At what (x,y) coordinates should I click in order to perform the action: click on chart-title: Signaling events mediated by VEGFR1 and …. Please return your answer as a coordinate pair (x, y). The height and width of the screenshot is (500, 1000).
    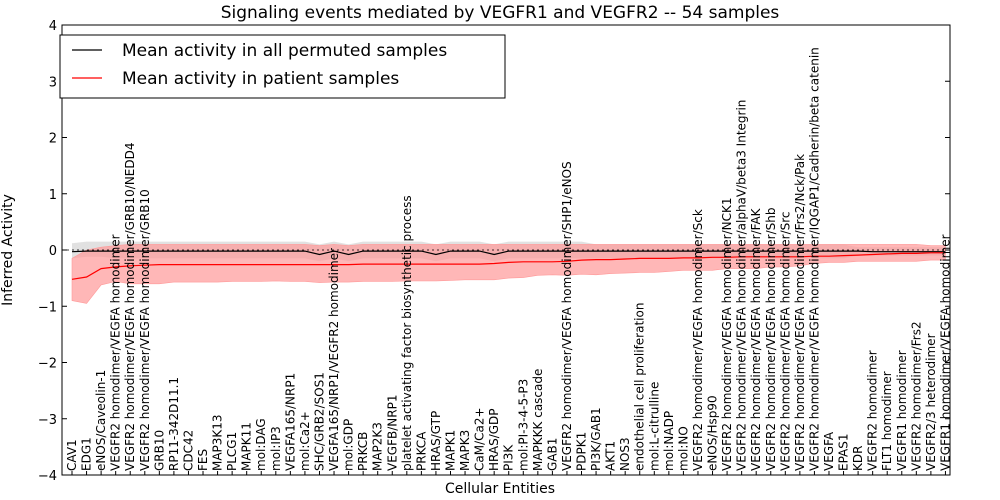
    Looking at the image, I should click on (500, 13).